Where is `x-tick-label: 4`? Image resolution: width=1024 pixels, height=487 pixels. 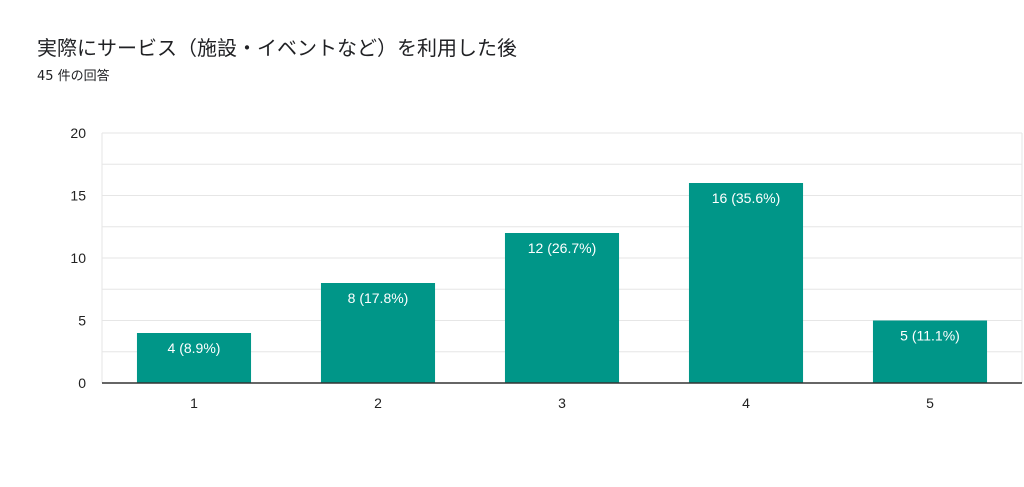 x-tick-label: 4 is located at coordinates (746, 403).